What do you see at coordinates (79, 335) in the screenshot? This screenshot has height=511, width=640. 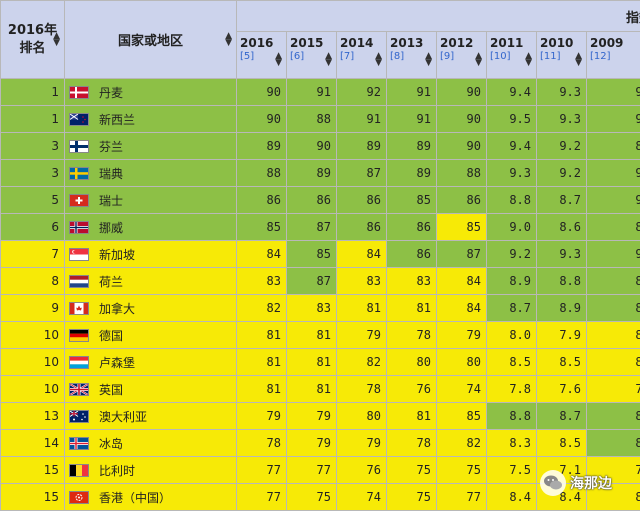 I see `germany-flag-icon` at bounding box center [79, 335].